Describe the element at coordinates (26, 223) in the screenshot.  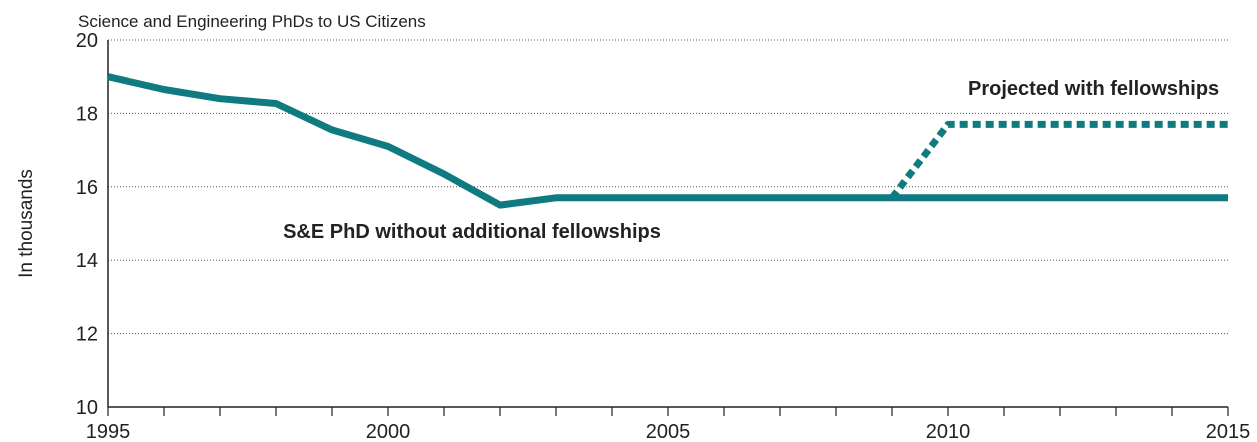
I see `y-axis-label: In thousands` at that location.